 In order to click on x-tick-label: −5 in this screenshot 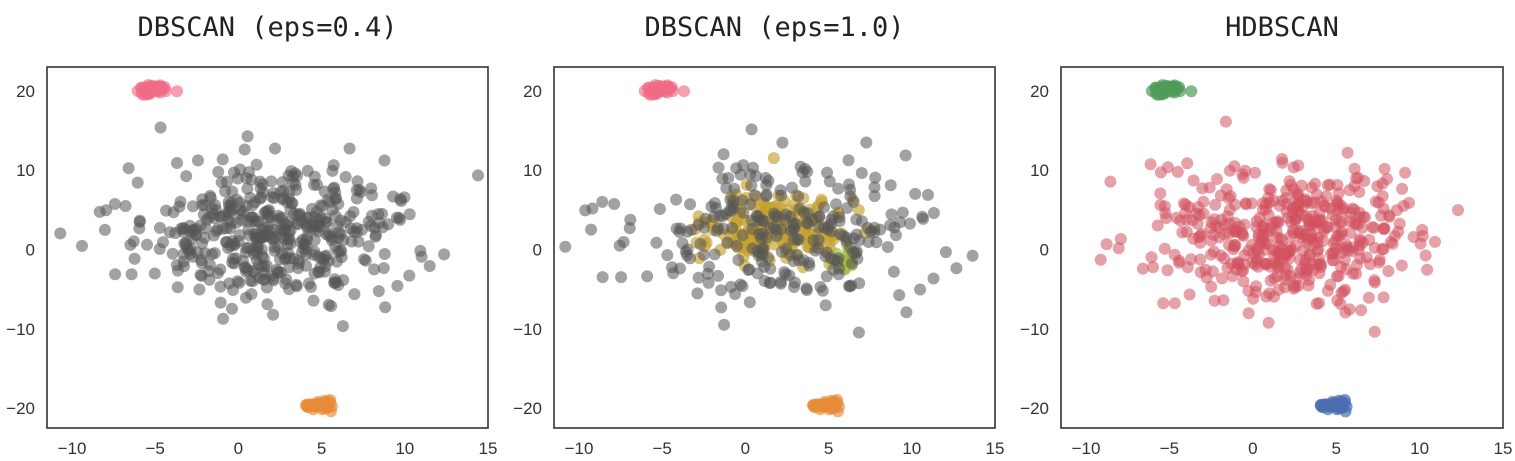, I will do `click(662, 448)`.